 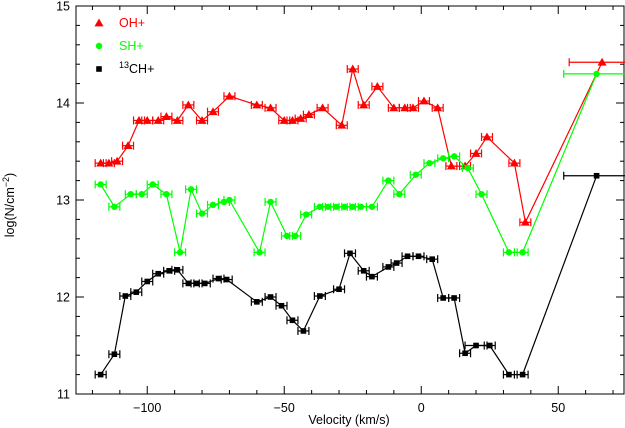 What do you see at coordinates (558, 408) in the screenshot?
I see `x-tick-label: 50` at bounding box center [558, 408].